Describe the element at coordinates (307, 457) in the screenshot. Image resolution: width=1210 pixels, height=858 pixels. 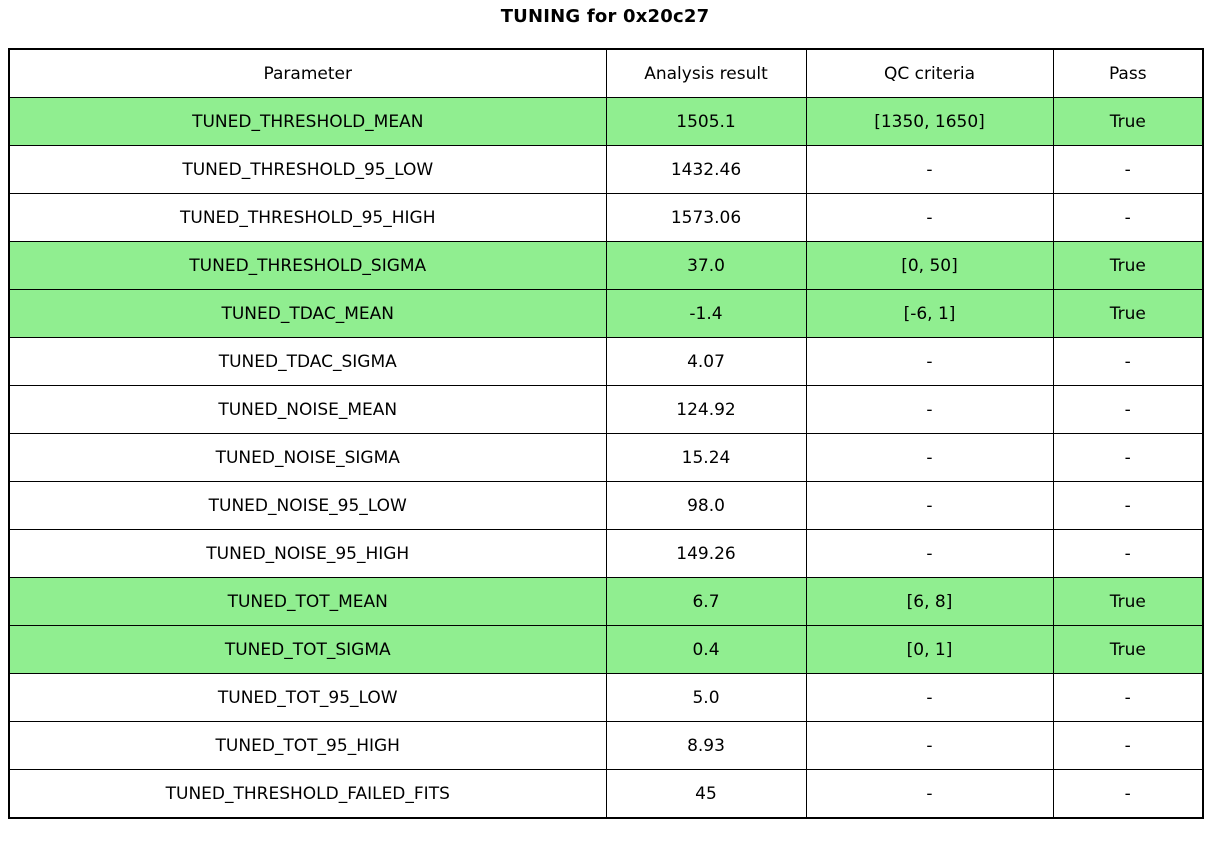
I see `cell-parameter: TUNED_NOISE_SIGMA` at that location.